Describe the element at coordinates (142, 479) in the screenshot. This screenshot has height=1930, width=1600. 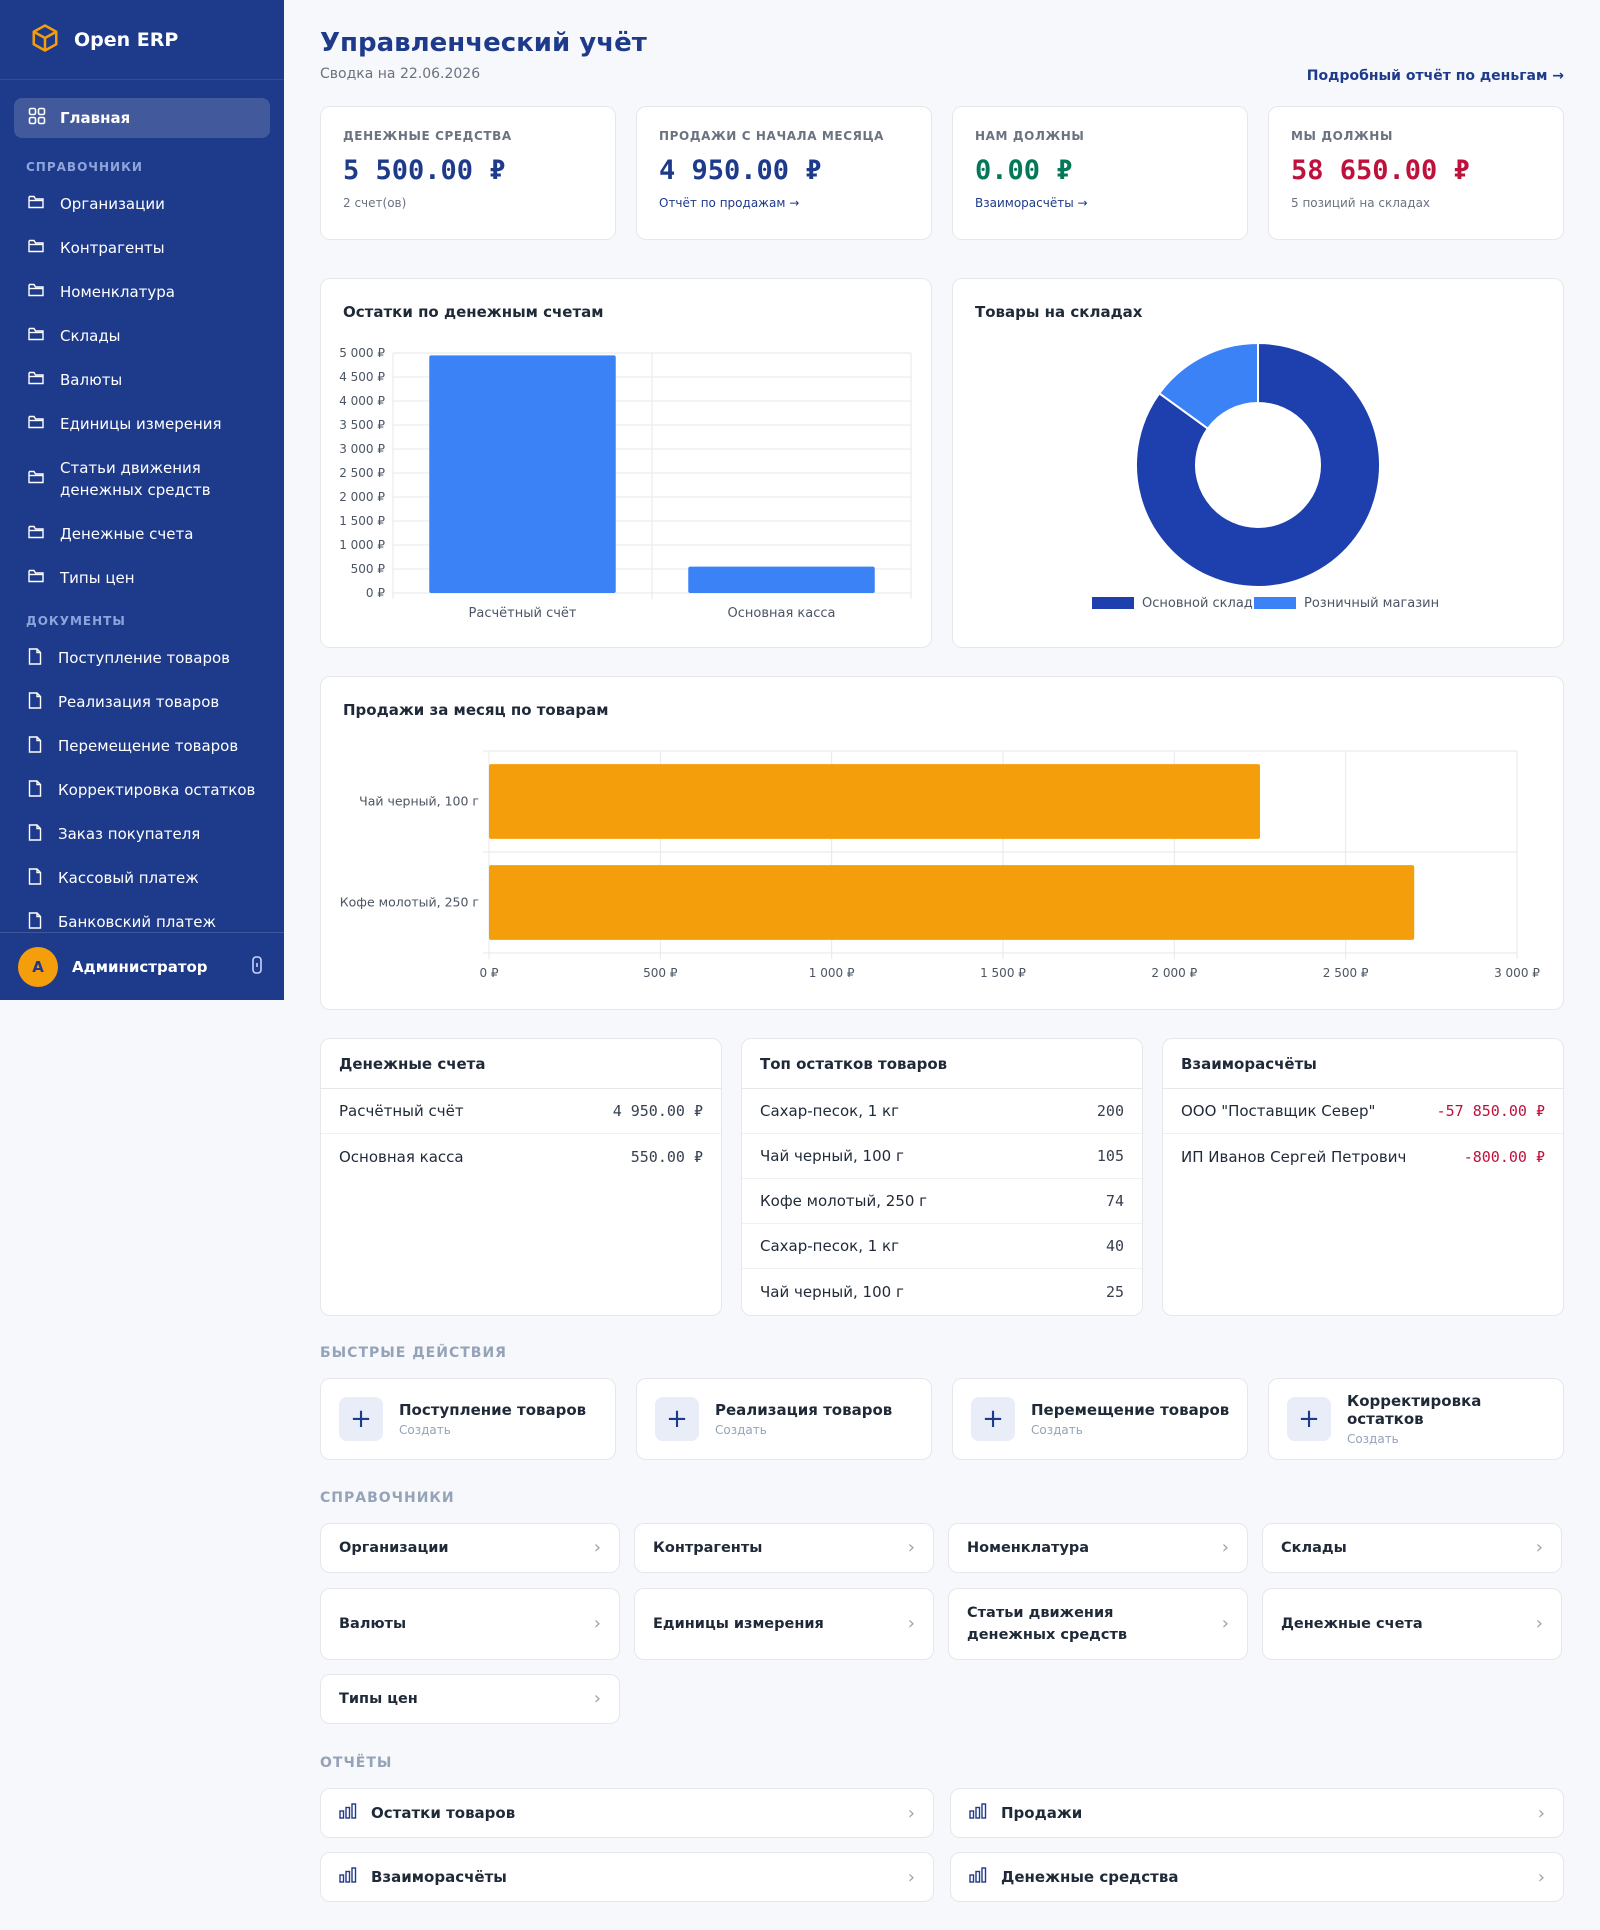
I see `sidebar-item-ref: Статьи движения денежных средств` at that location.